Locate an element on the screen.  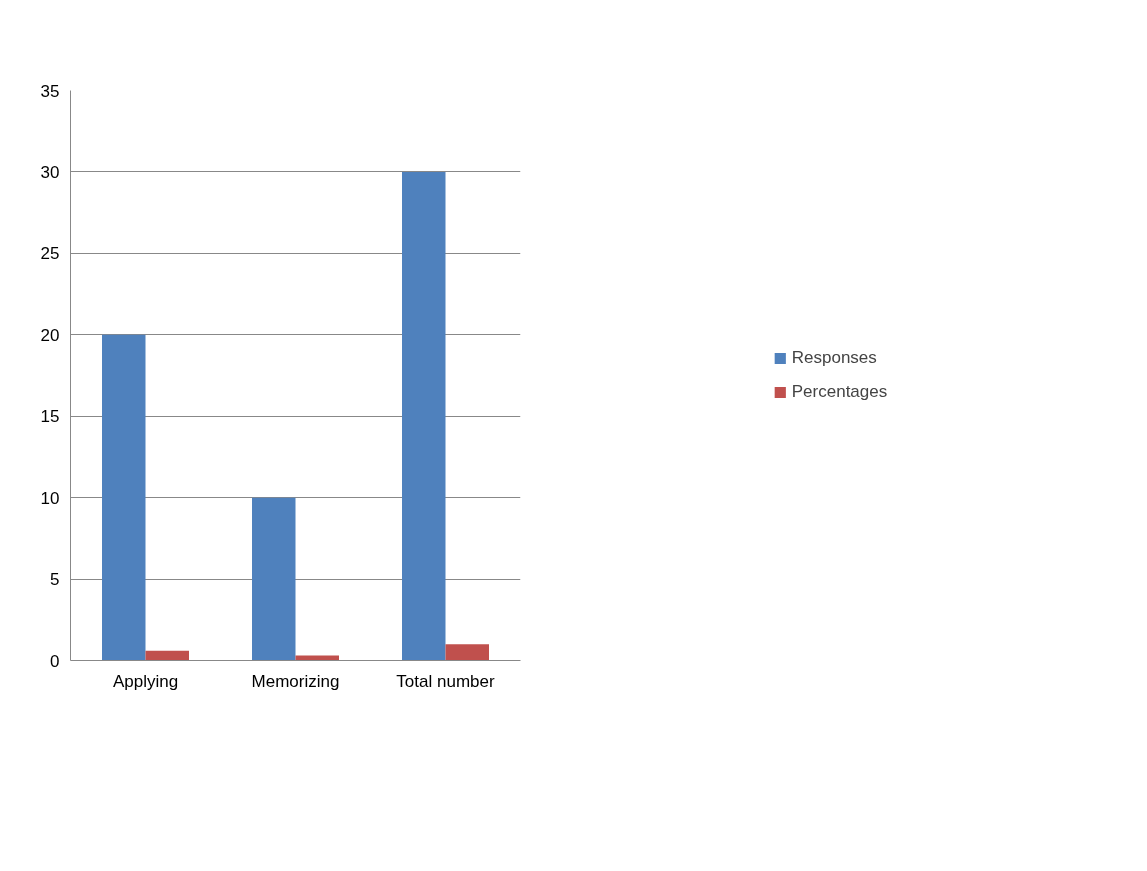
y-tick-label: 25 is located at coordinates (50, 254).